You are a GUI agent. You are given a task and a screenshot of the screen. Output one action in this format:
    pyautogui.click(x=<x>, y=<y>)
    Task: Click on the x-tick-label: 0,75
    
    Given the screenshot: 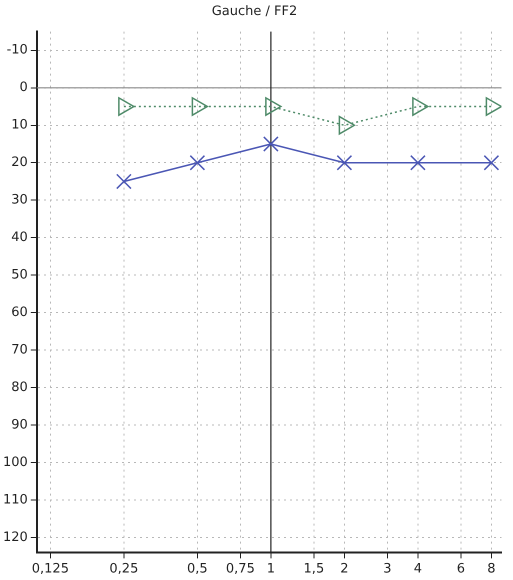 What is the action you would take?
    pyautogui.click(x=240, y=569)
    